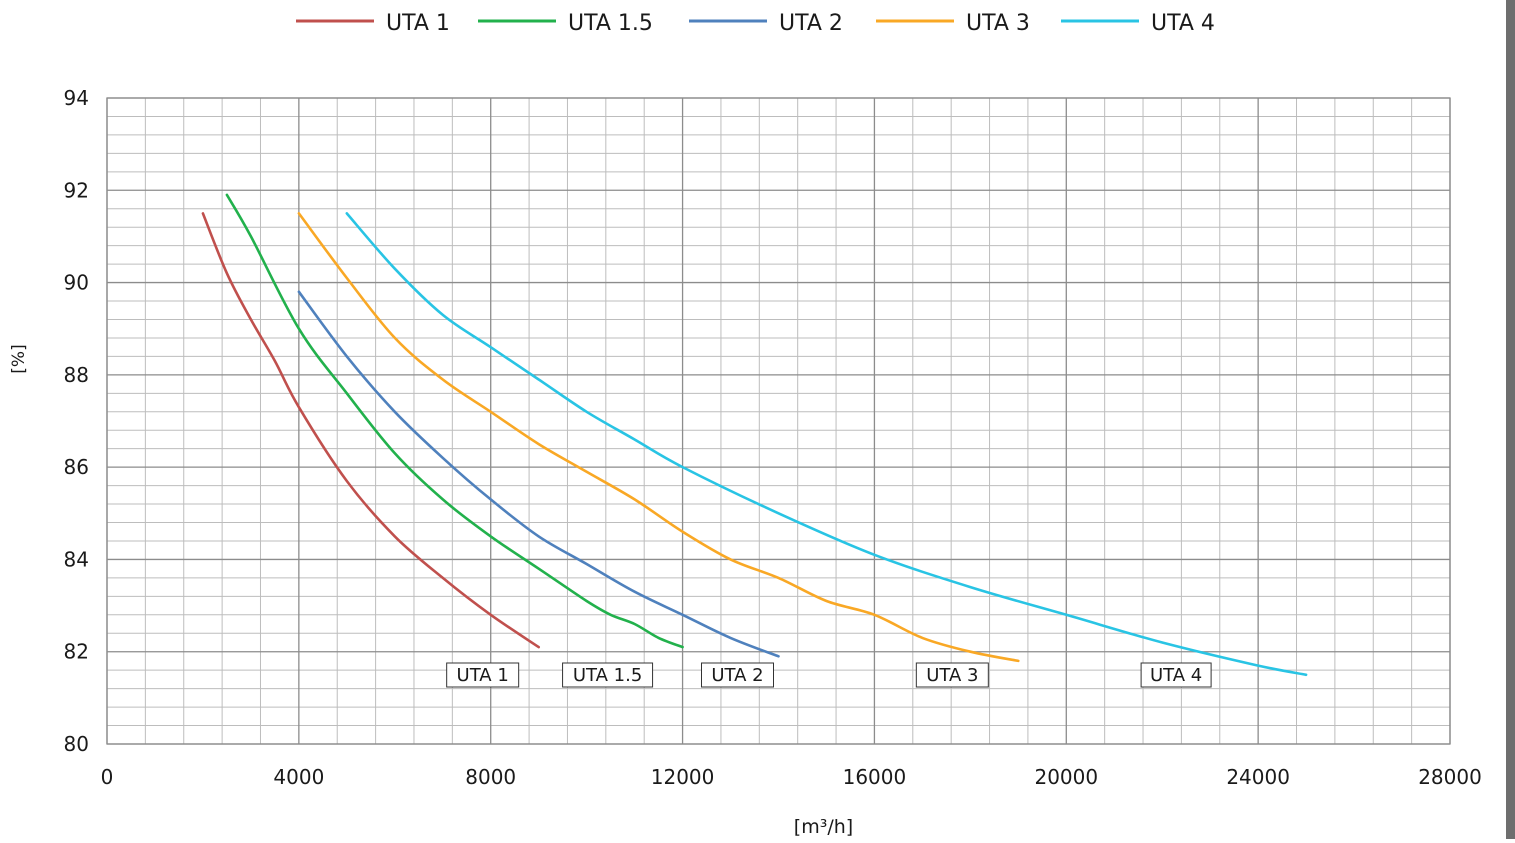 This screenshot has height=843, width=1515. I want to click on end-label-text: UTA 1.5, so click(607, 675).